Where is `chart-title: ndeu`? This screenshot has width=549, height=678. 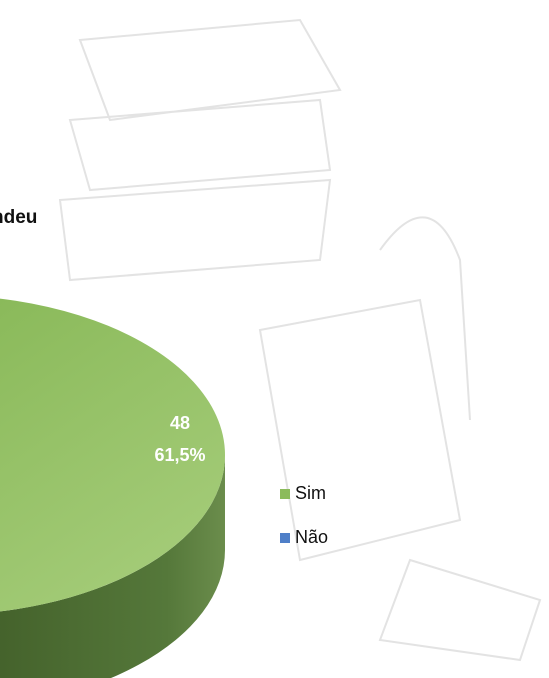
chart-title: ndeu is located at coordinates (18, 217).